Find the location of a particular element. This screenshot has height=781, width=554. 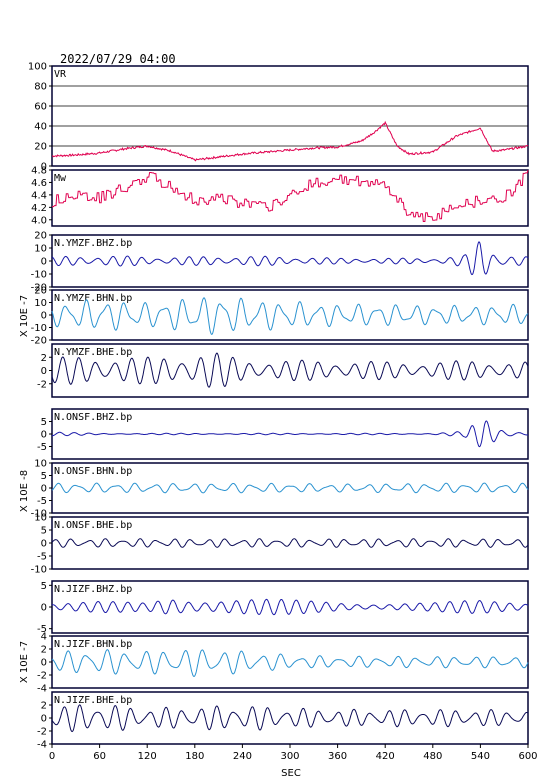

x-tick-label: 0 is located at coordinates (52, 756).